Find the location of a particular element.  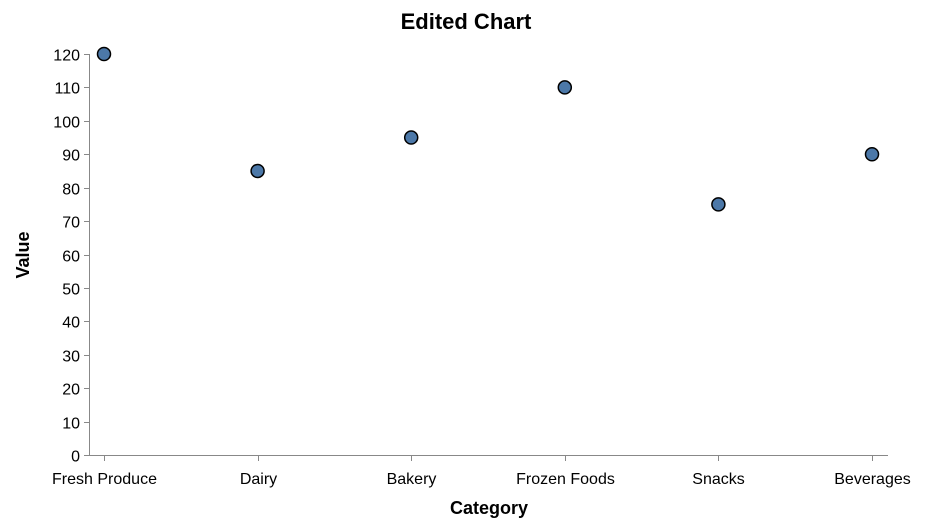

y-axis-title: Value is located at coordinates (23, 254).